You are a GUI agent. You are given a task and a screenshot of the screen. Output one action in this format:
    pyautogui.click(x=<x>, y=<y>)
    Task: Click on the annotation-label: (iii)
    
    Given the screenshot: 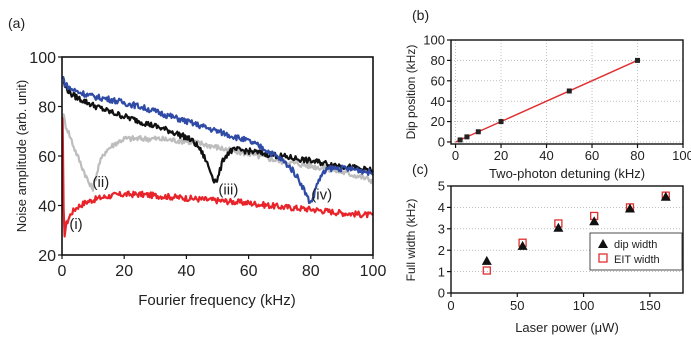 What is the action you would take?
    pyautogui.click(x=228, y=189)
    